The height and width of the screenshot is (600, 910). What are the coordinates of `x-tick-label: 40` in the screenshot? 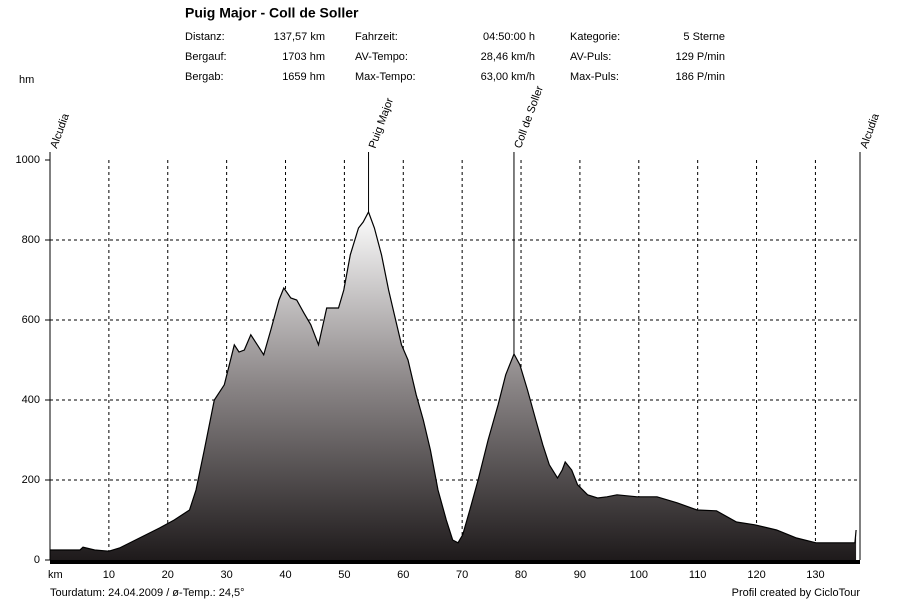 It's located at (285, 575).